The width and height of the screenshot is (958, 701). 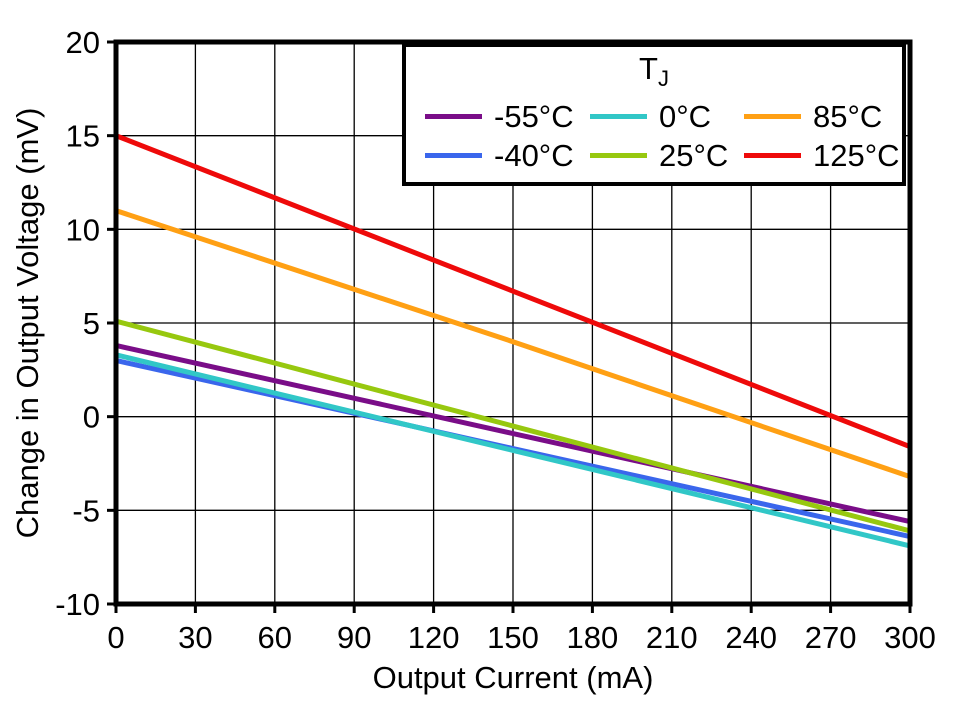 What do you see at coordinates (115, 637) in the screenshot?
I see `x-tick-label-0: 0` at bounding box center [115, 637].